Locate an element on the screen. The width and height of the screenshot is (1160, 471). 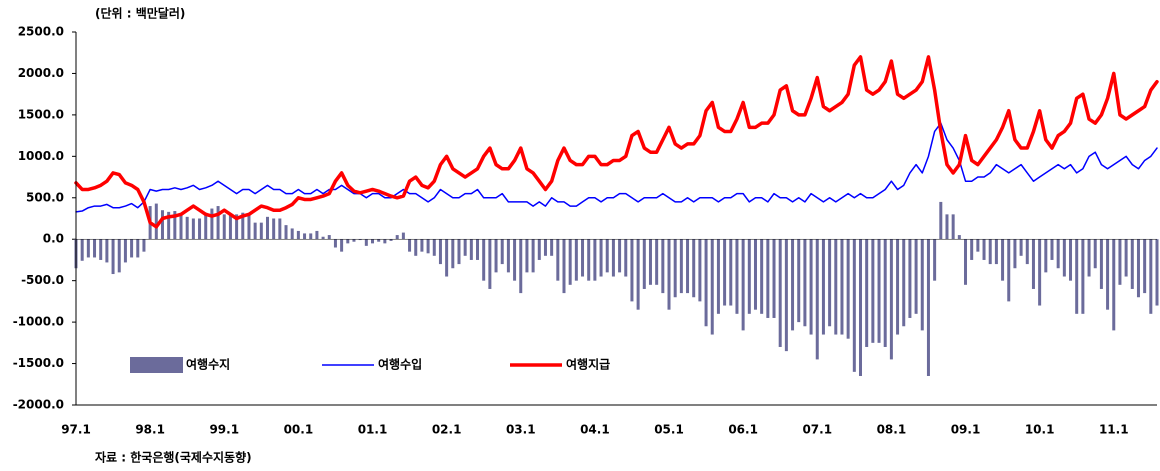
source-note: 자료 : 한국은행(국제수지동향) is located at coordinates (173, 457).